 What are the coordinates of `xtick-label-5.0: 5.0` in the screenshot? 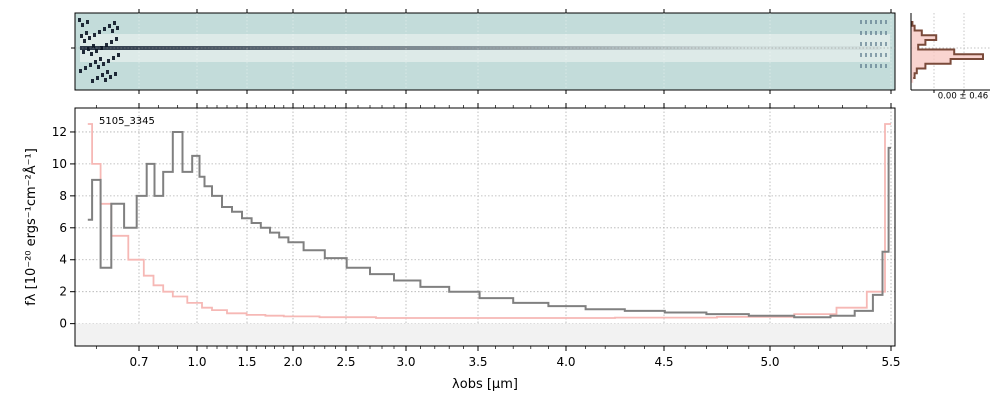 It's located at (769, 362).